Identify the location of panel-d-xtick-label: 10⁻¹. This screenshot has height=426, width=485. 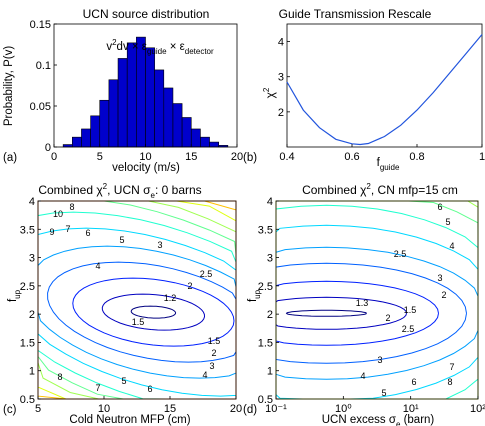
(276, 409).